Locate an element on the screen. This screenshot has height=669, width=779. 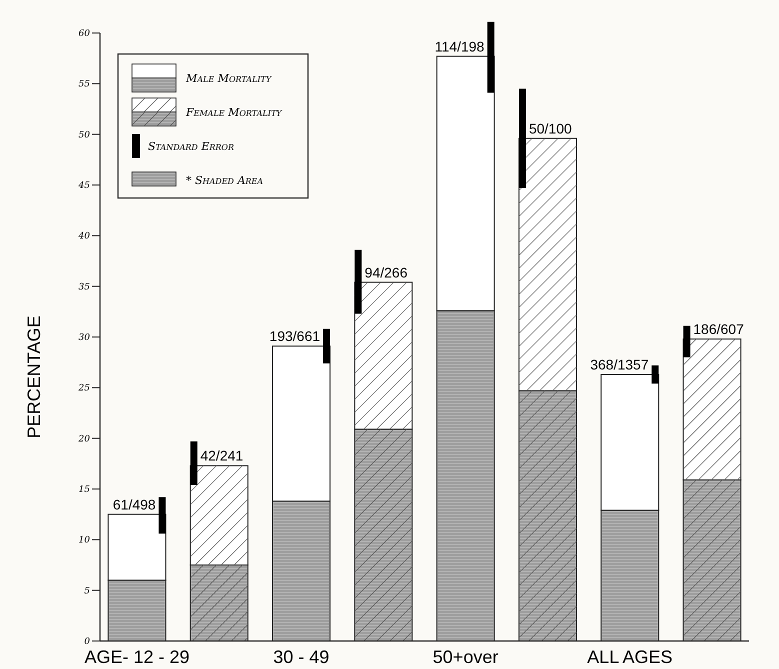
data-label: 61/498 is located at coordinates (134, 504).